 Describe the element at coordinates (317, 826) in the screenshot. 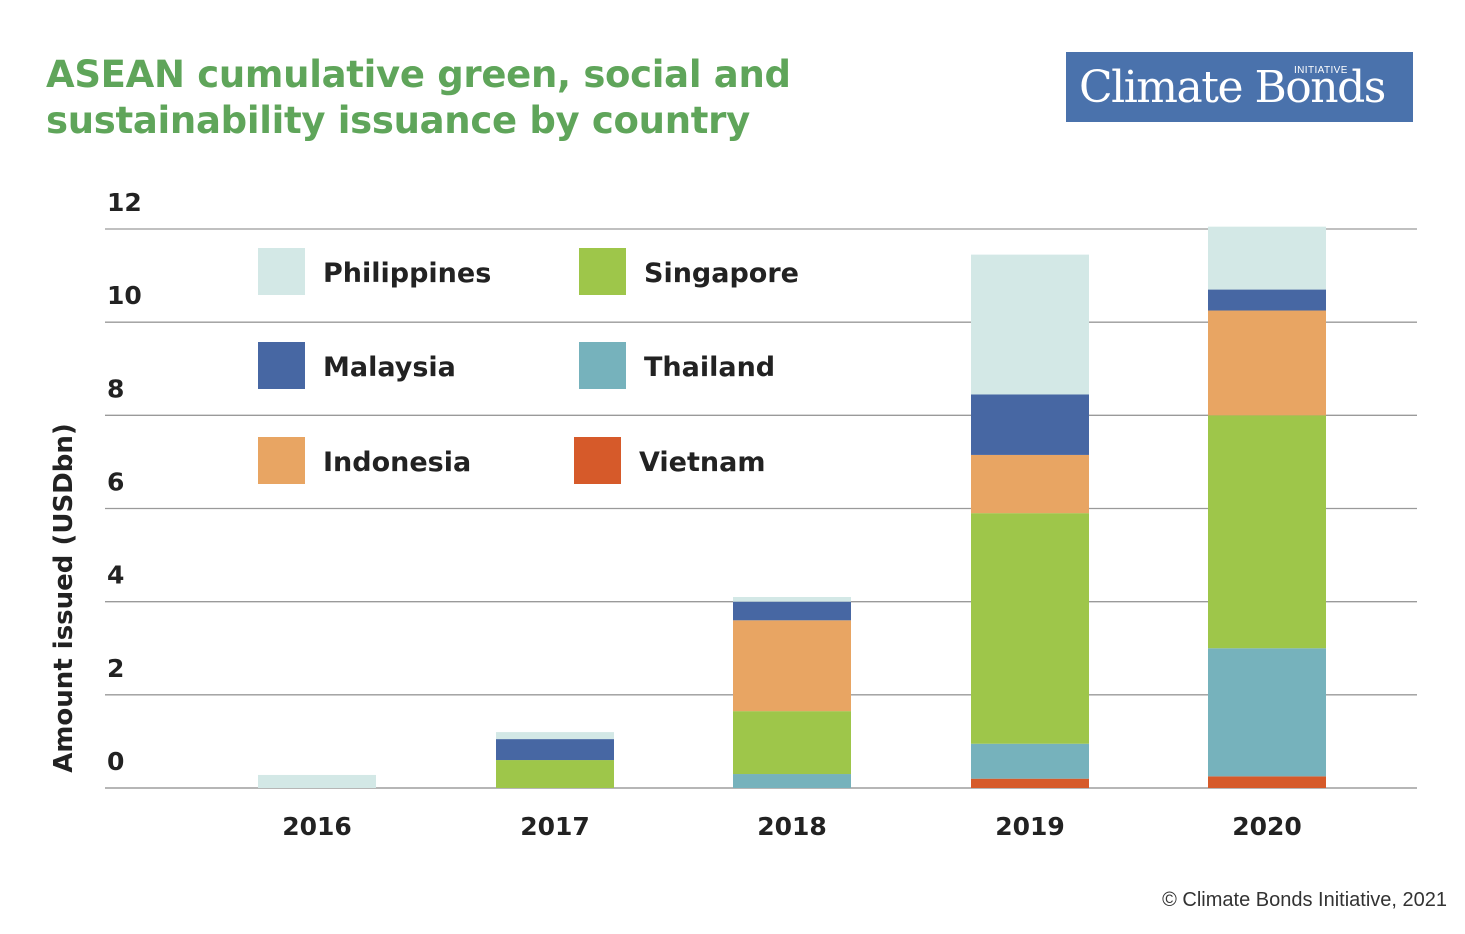

I see `x-tick-label: 2016` at that location.